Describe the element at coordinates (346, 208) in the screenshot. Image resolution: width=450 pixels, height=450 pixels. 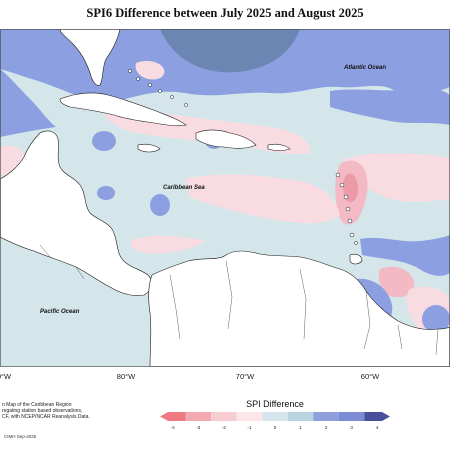
I see `island-chain-lesser-antilles` at that location.